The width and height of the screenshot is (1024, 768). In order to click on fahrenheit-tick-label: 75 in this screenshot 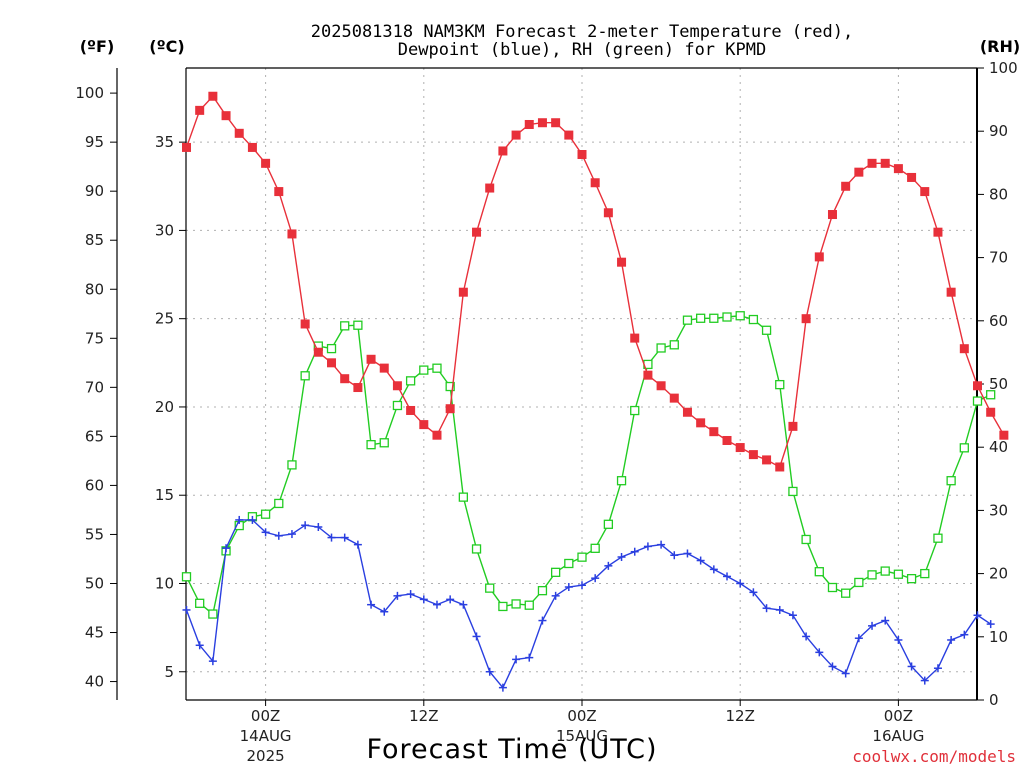, I will do `click(94, 338)`.